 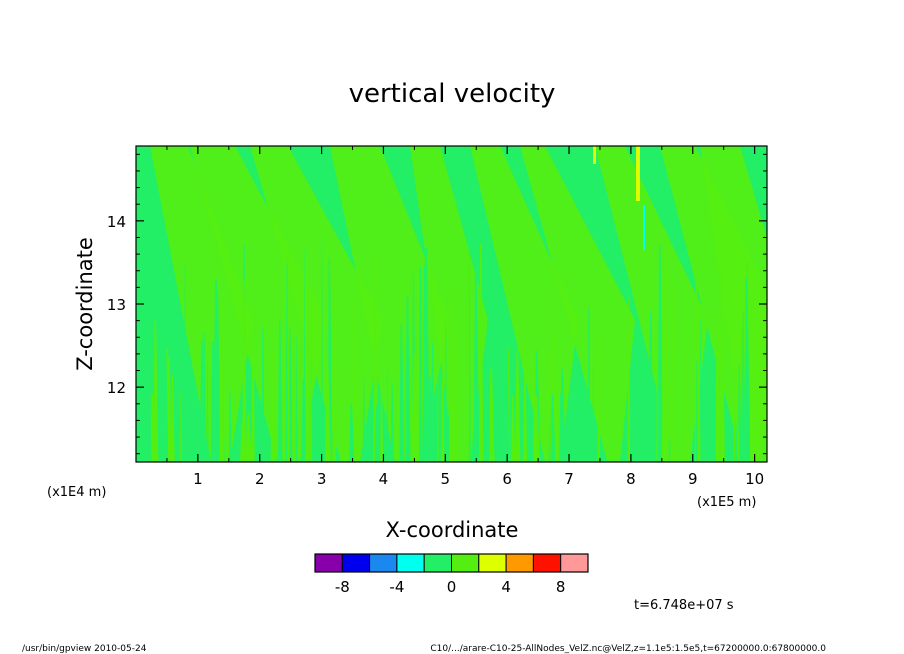 What do you see at coordinates (569, 479) in the screenshot?
I see `x-tick-label: 7` at bounding box center [569, 479].